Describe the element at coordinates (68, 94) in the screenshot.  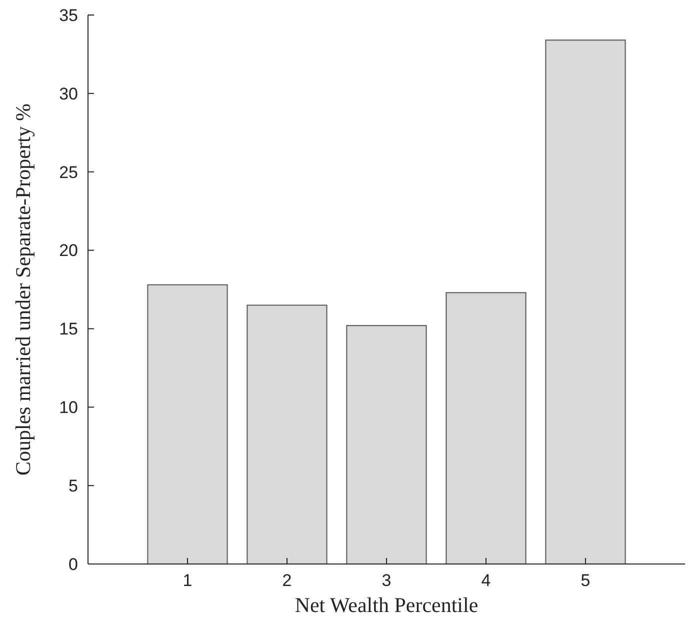
I see `y-tick-label: 30` at that location.